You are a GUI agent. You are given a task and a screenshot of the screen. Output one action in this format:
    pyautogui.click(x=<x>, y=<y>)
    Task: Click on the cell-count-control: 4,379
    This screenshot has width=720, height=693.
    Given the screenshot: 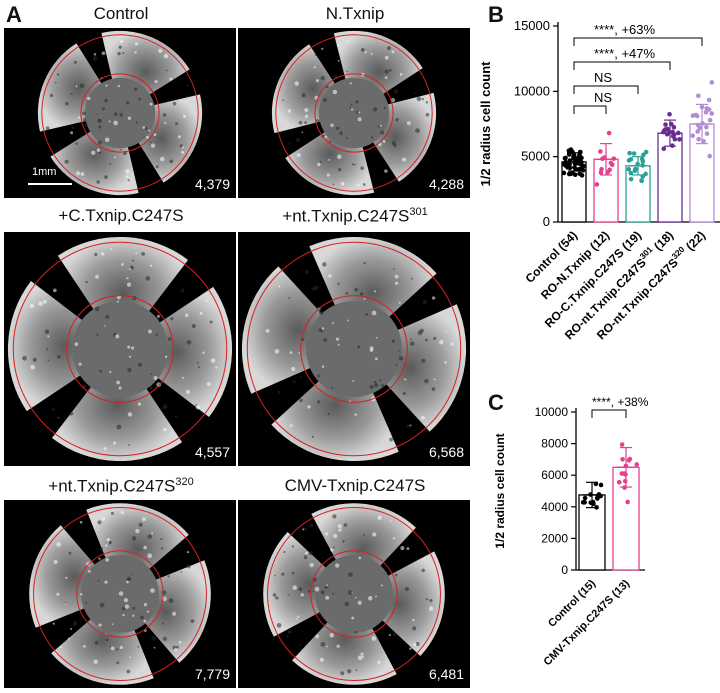 What is the action you would take?
    pyautogui.click(x=212, y=184)
    